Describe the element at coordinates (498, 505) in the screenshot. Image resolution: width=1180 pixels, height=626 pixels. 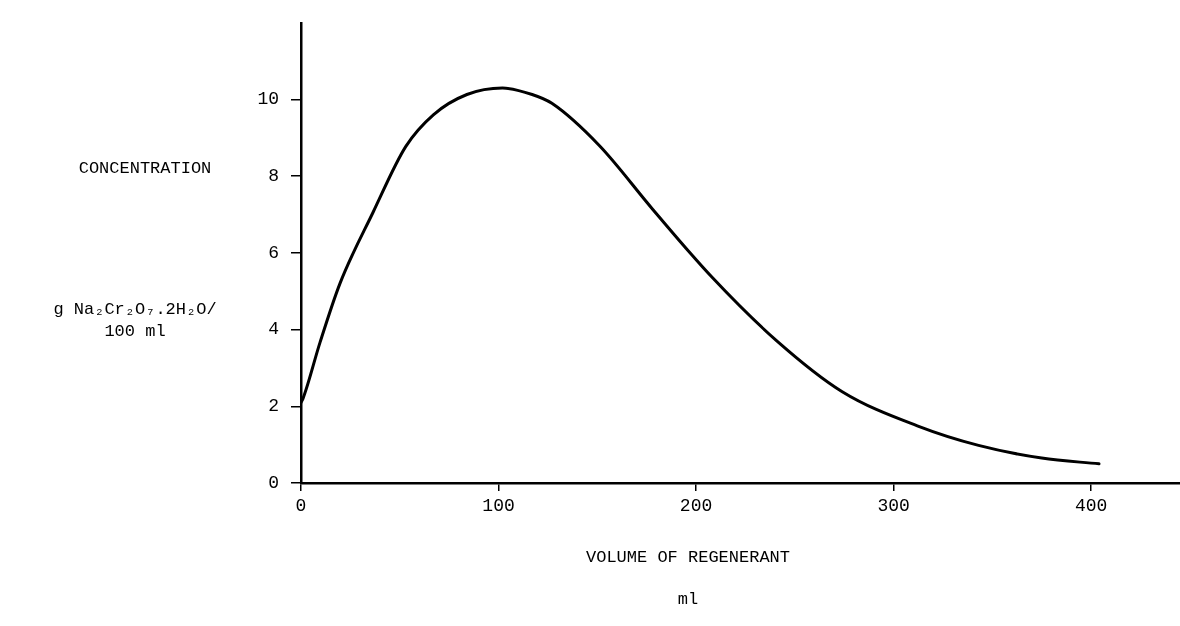
I see `x-tick-label: 100` at that location.